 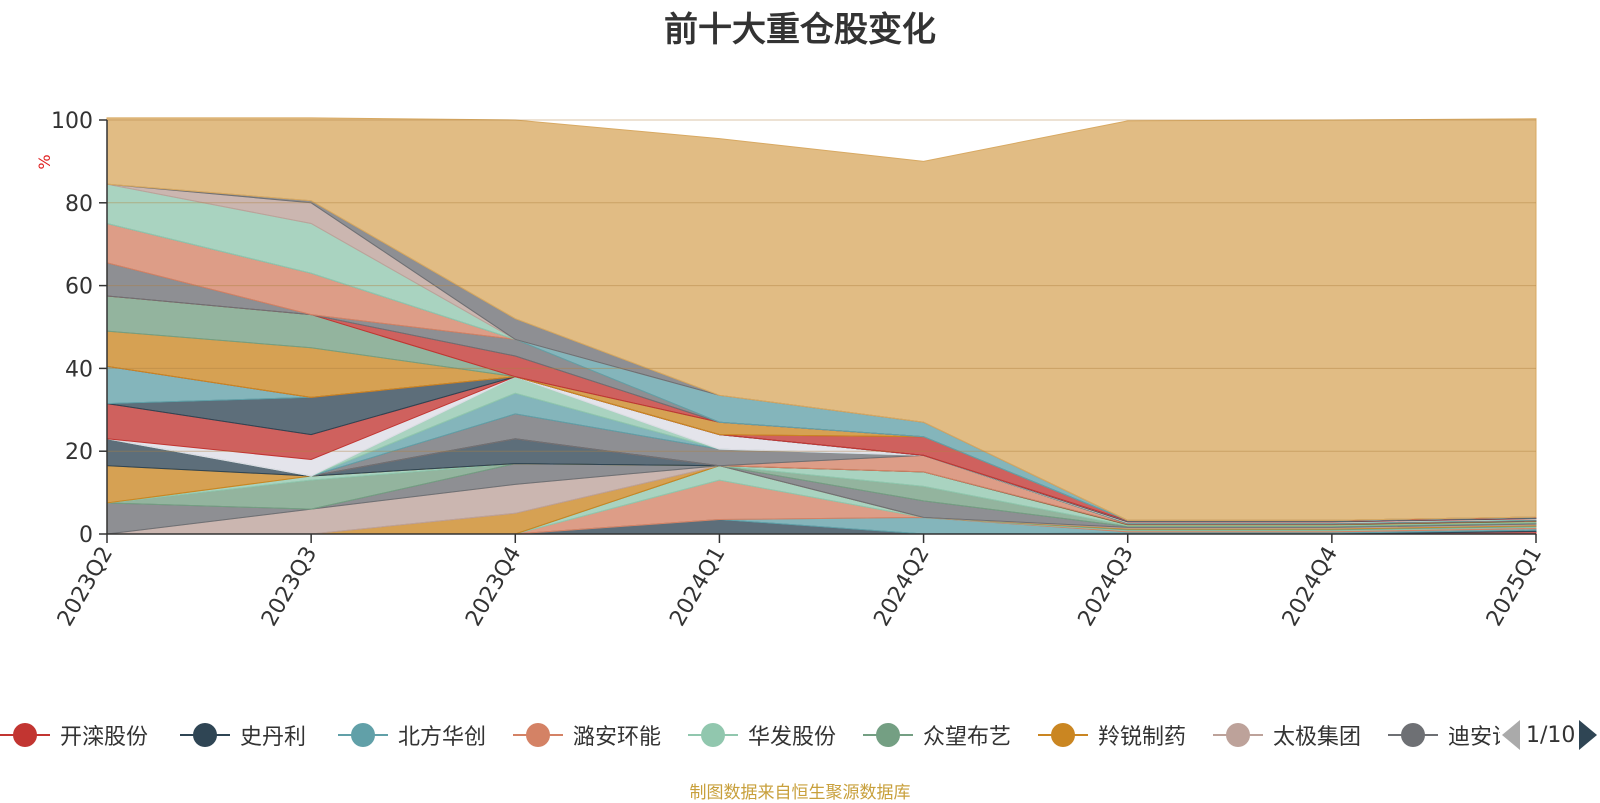 I want to click on legend-label: 众望布艺, so click(x=967, y=737).